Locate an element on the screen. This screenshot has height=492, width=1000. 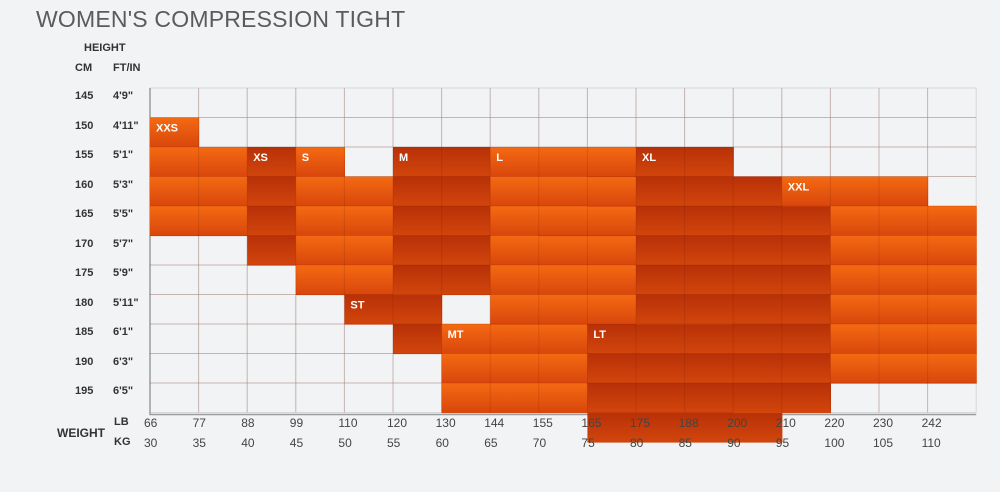
weight-kg-tick: 105 is located at coordinates (883, 443).